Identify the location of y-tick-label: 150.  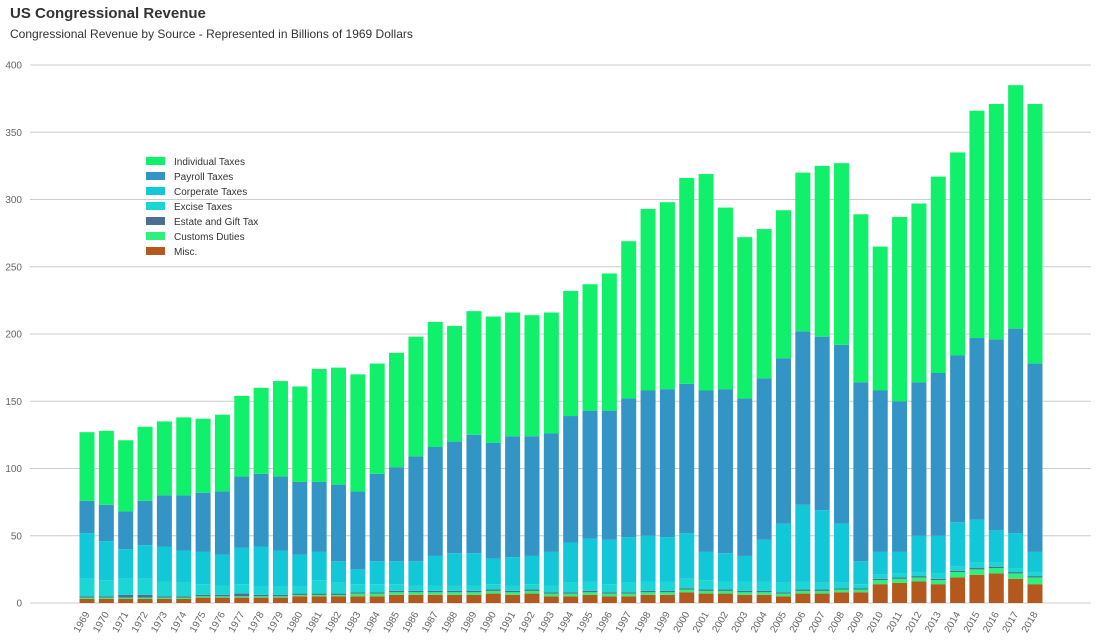
(13, 402).